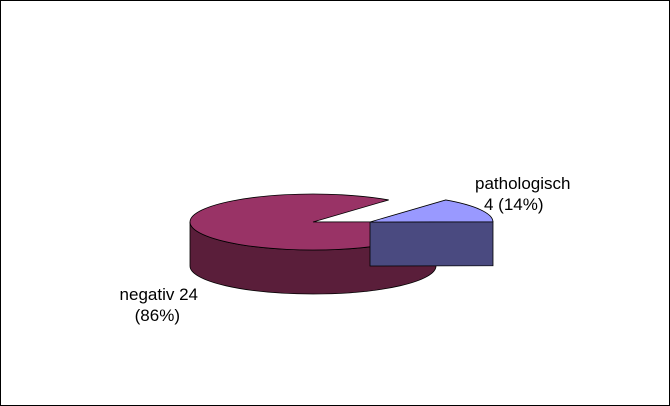 This screenshot has width=670, height=406. I want to click on slice-label-negativ: negativ 24 (86%), so click(143, 305).